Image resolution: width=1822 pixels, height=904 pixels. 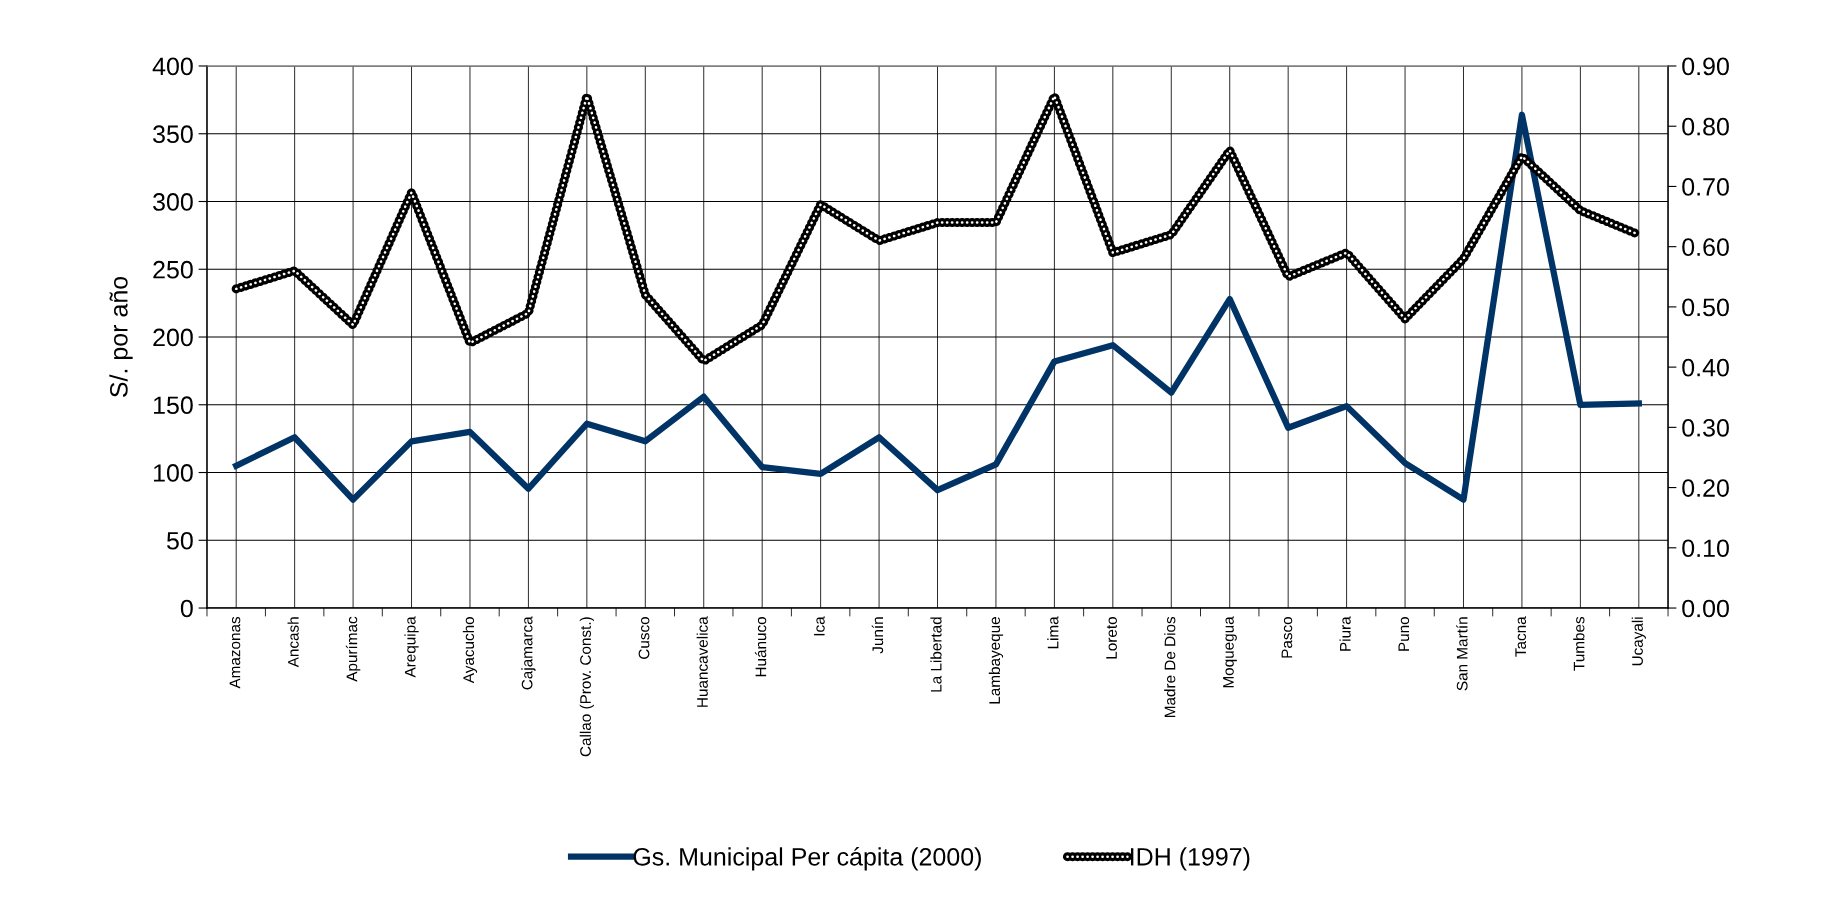 I want to click on x-tick-label: Cajamarca, so click(x=528, y=653).